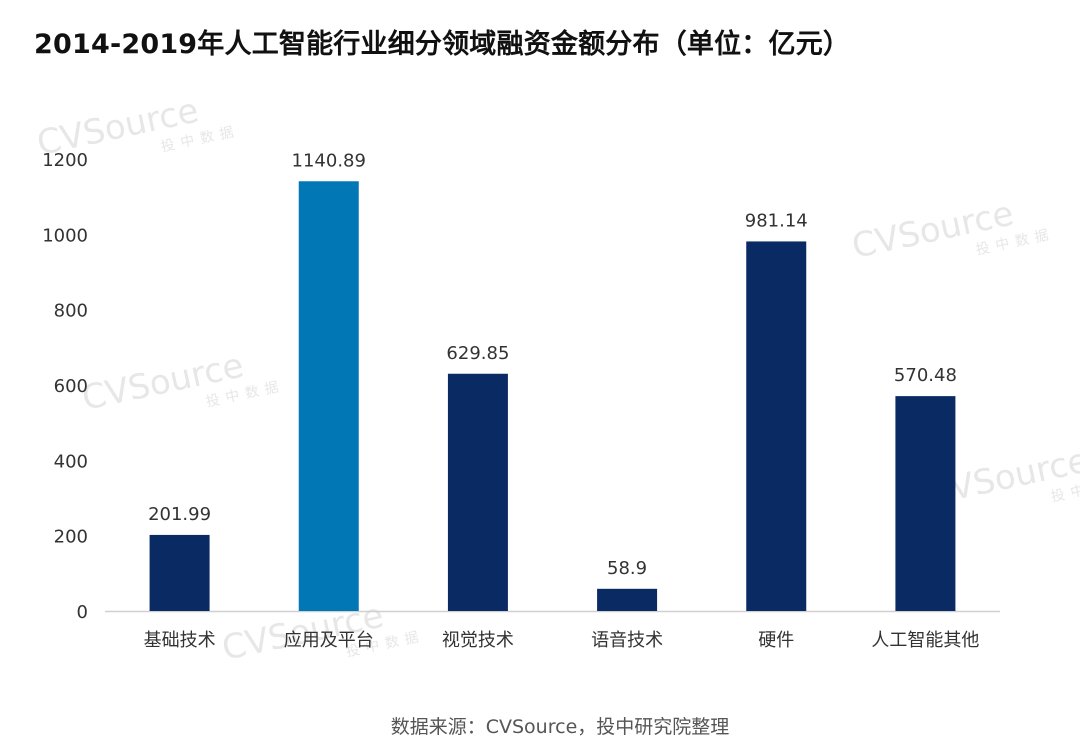 The width and height of the screenshot is (1080, 754). What do you see at coordinates (925, 375) in the screenshot?
I see `data-label: 570.48` at bounding box center [925, 375].